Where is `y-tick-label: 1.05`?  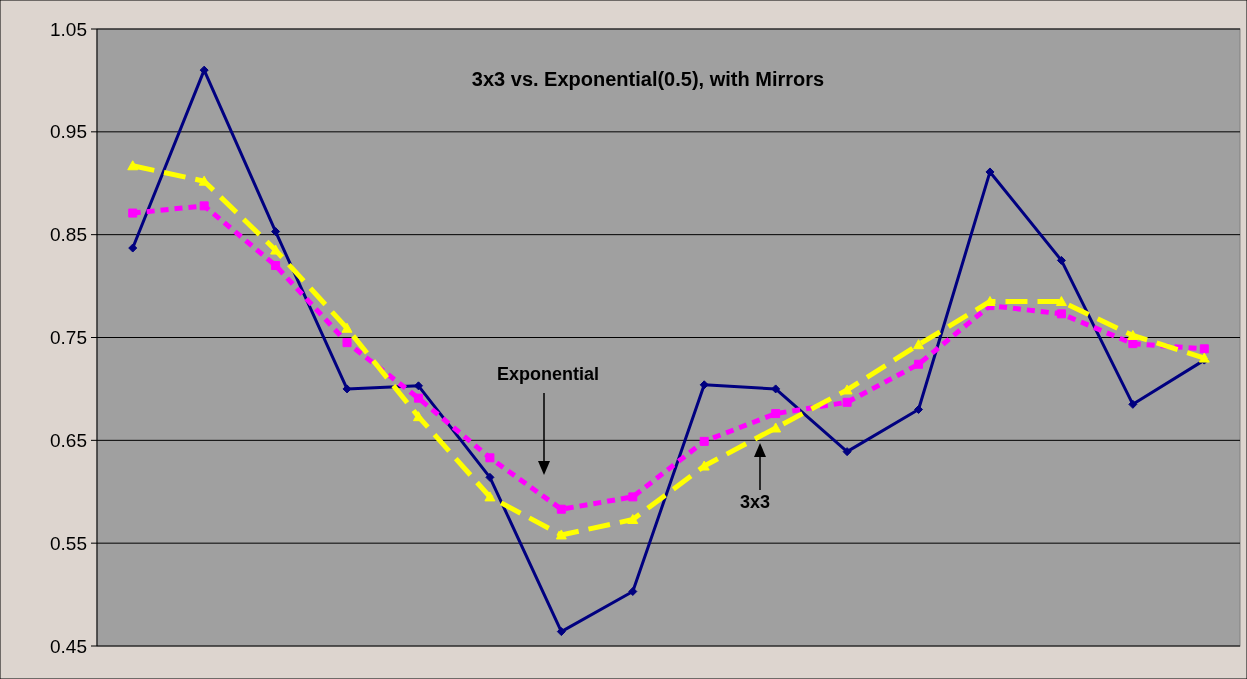
y-tick-label: 1.05 is located at coordinates (68, 29).